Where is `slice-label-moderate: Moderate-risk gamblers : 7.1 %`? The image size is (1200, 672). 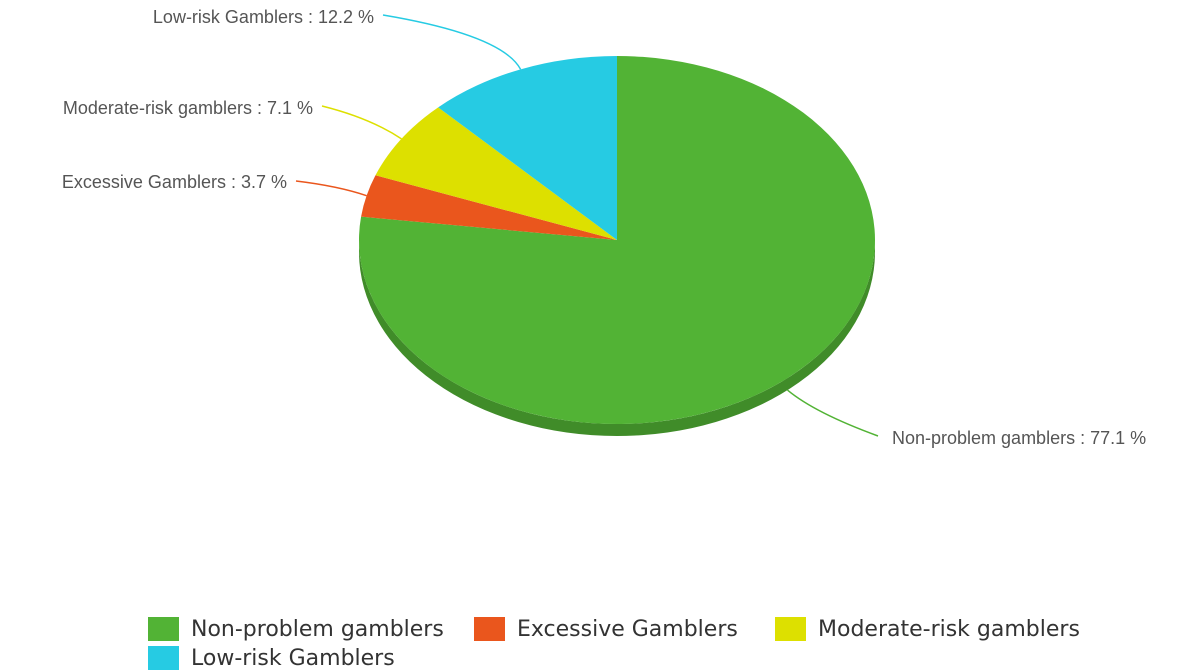
slice-label-moderate: Moderate-risk gamblers : 7.1 % is located at coordinates (188, 108).